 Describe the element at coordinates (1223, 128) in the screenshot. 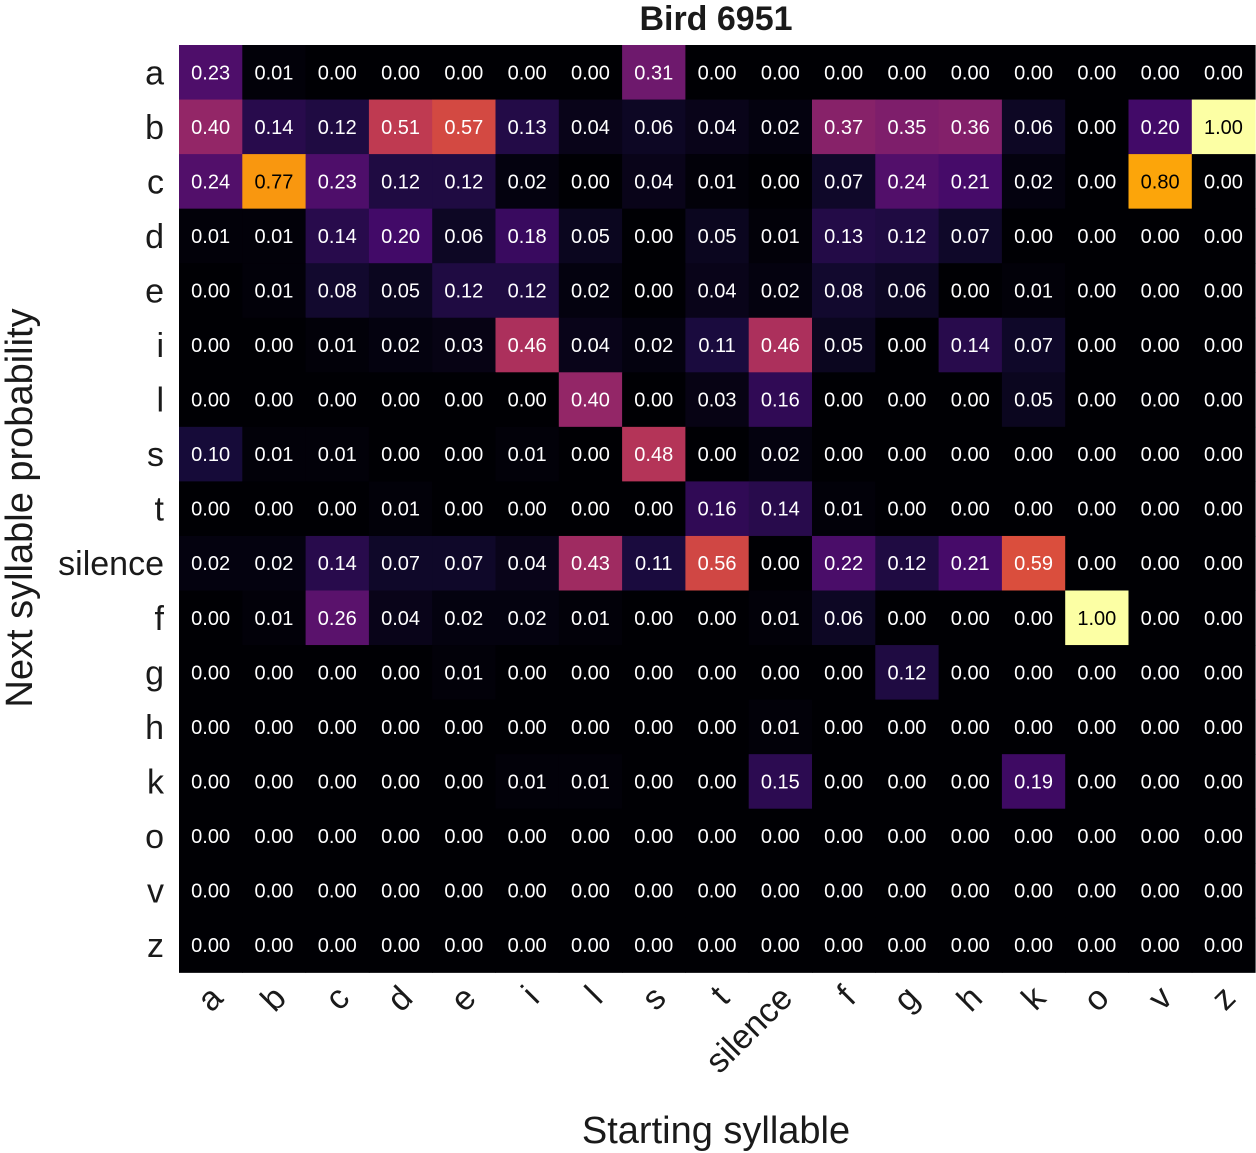

I see `cell-value-label: 1.00` at that location.